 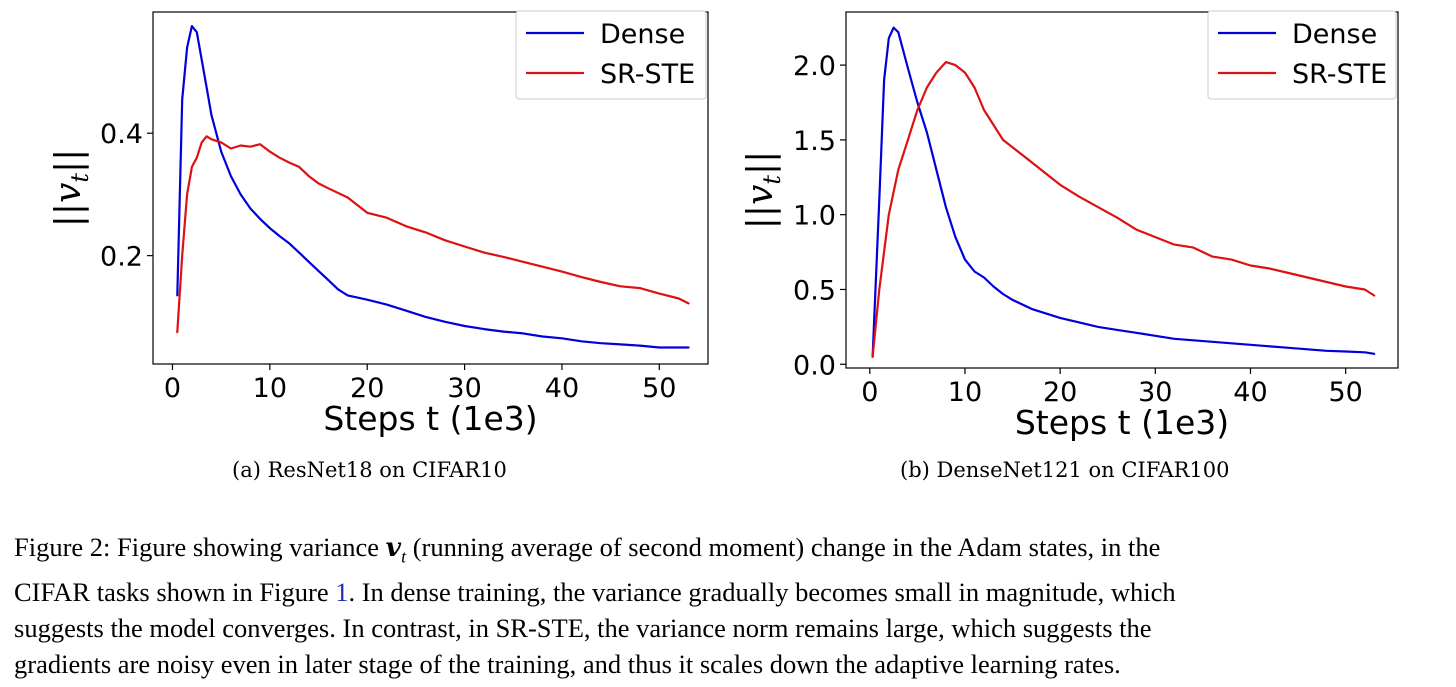 I want to click on y-tick-label: 1.5, so click(x=814, y=141).